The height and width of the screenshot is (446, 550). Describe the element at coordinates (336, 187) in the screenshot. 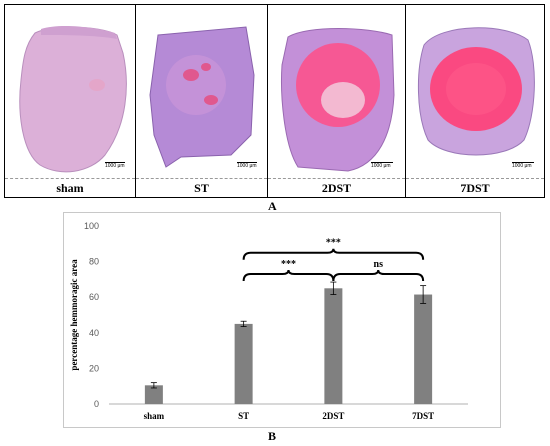

I see `caption-2dst: 2DST` at that location.